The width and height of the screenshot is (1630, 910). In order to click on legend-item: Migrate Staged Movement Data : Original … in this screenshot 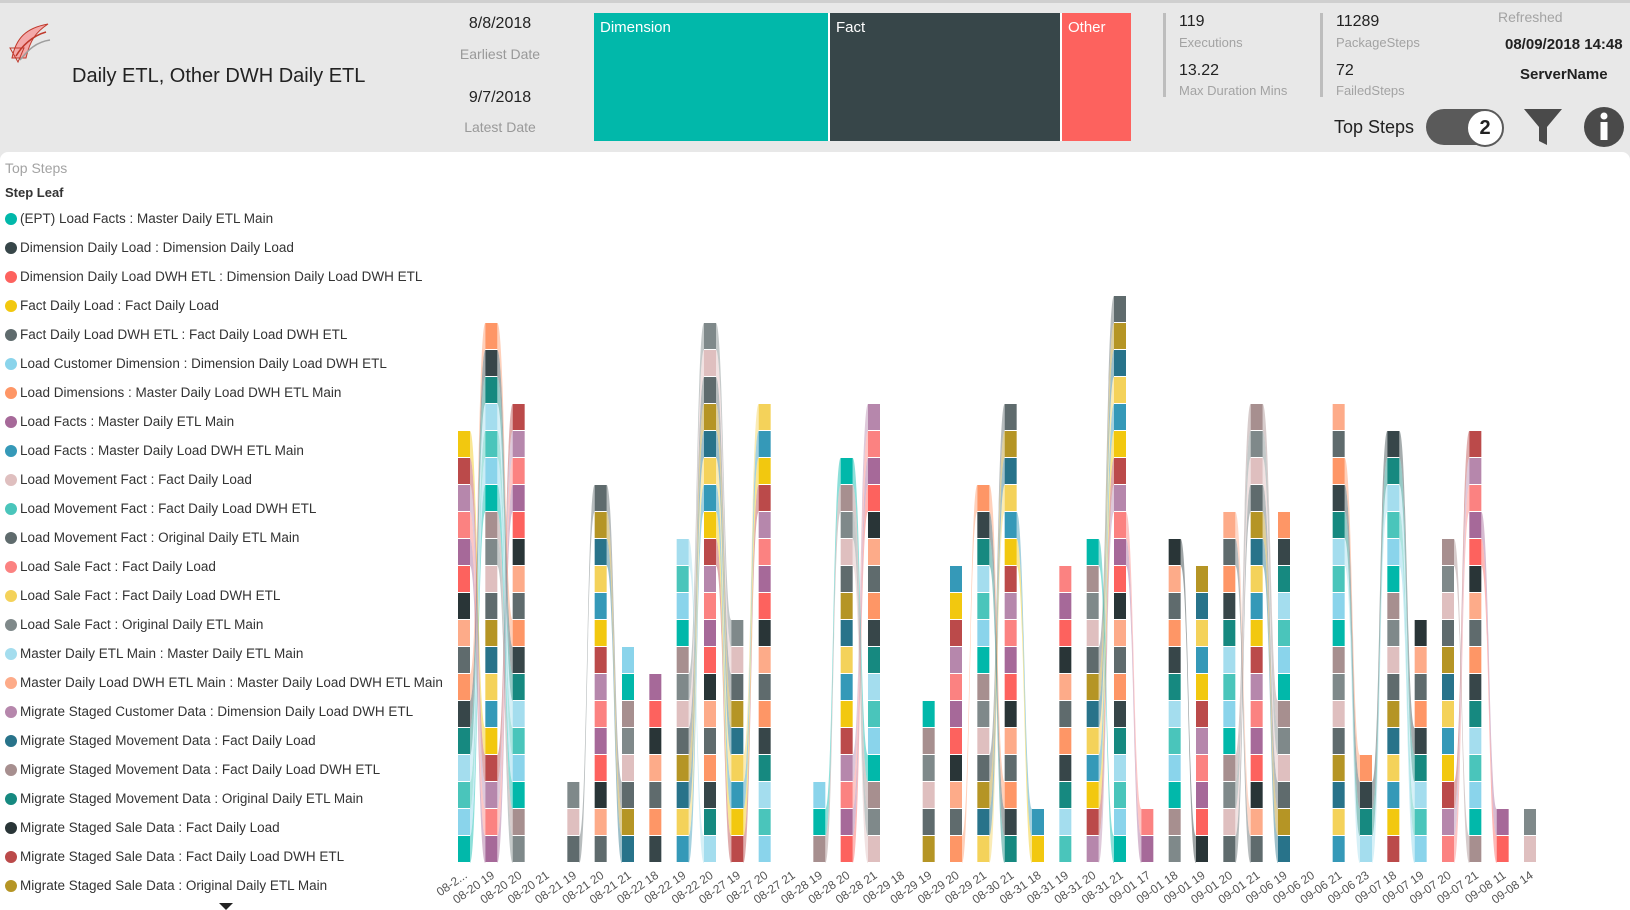, I will do `click(224, 798)`.